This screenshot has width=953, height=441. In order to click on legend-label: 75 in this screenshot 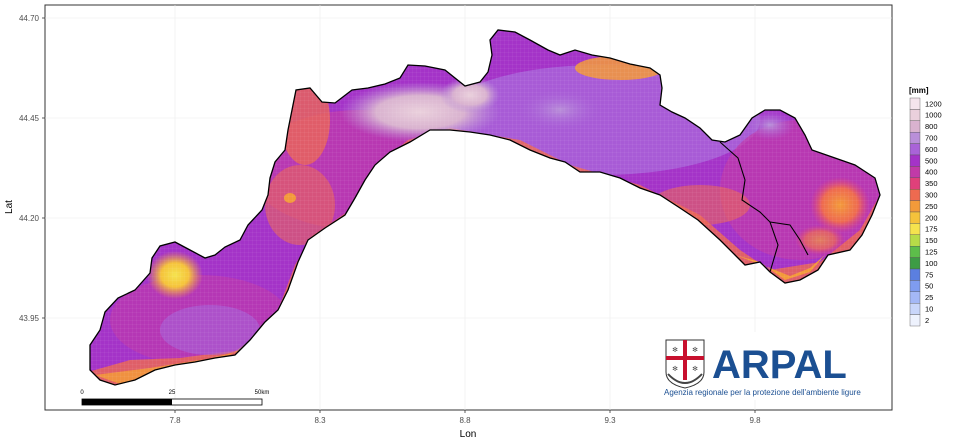, I will do `click(929, 274)`.